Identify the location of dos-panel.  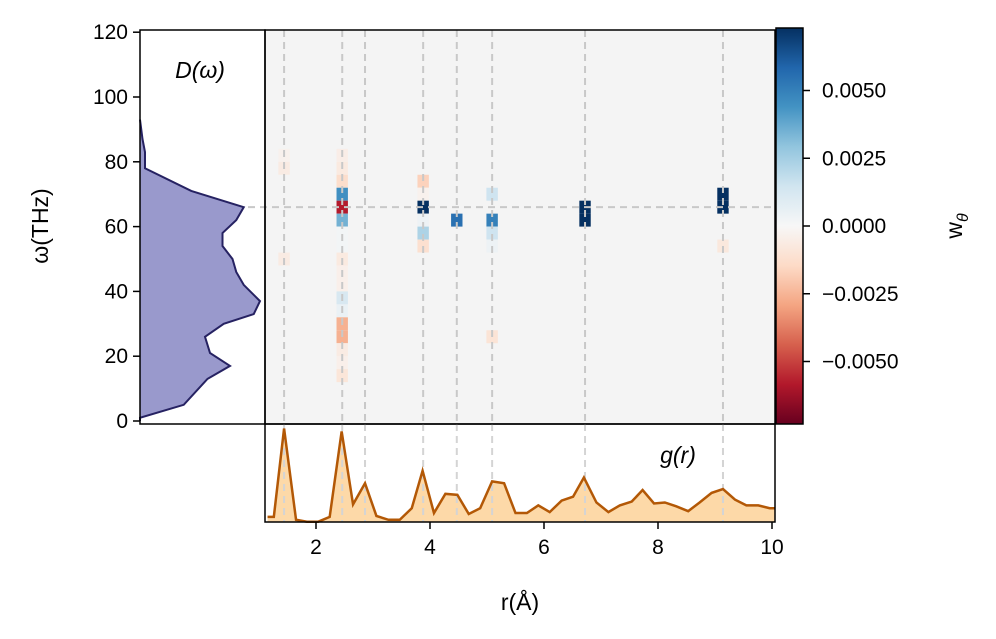
(200, 270).